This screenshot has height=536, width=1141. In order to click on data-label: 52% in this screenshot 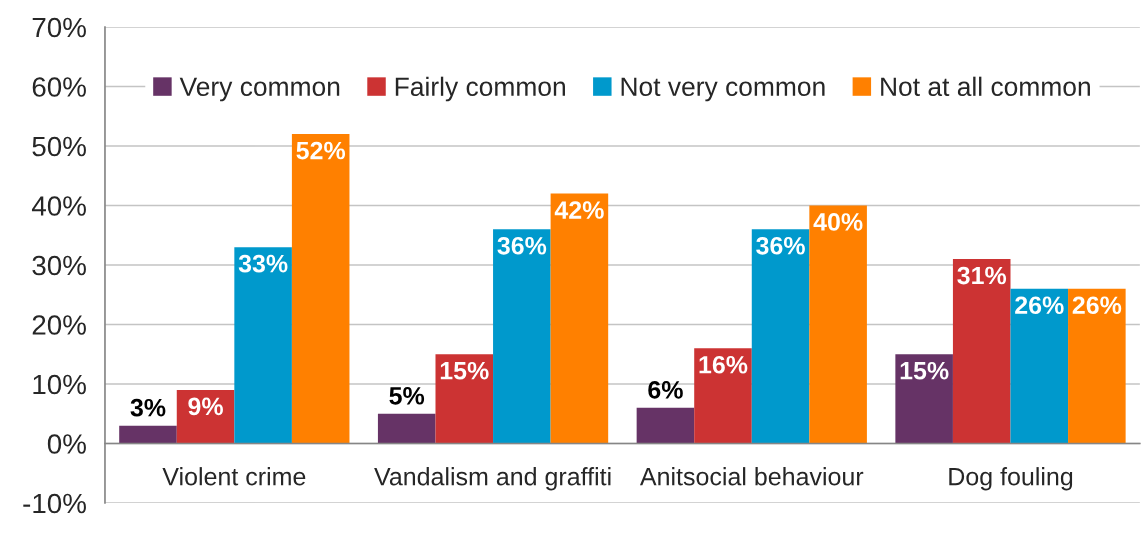, I will do `click(321, 150)`.